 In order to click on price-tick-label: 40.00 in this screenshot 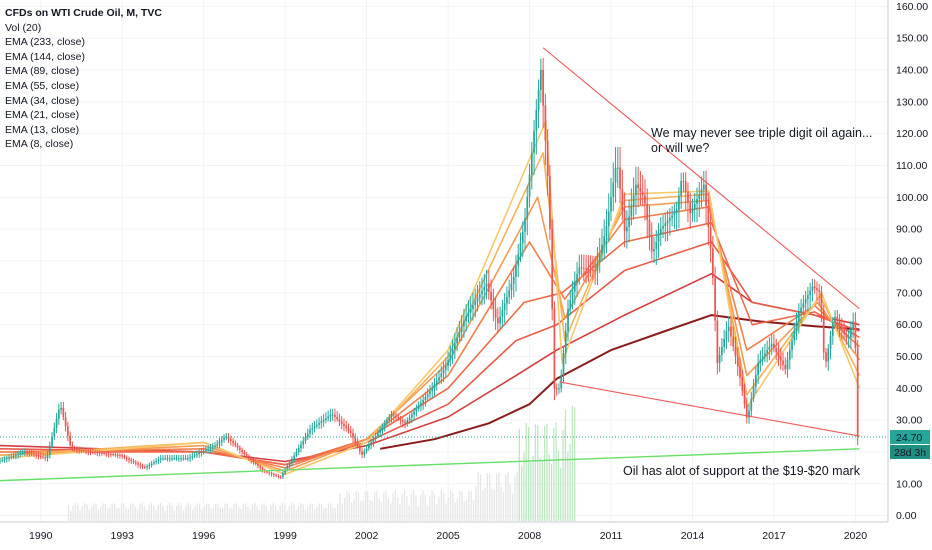, I will do `click(909, 389)`.